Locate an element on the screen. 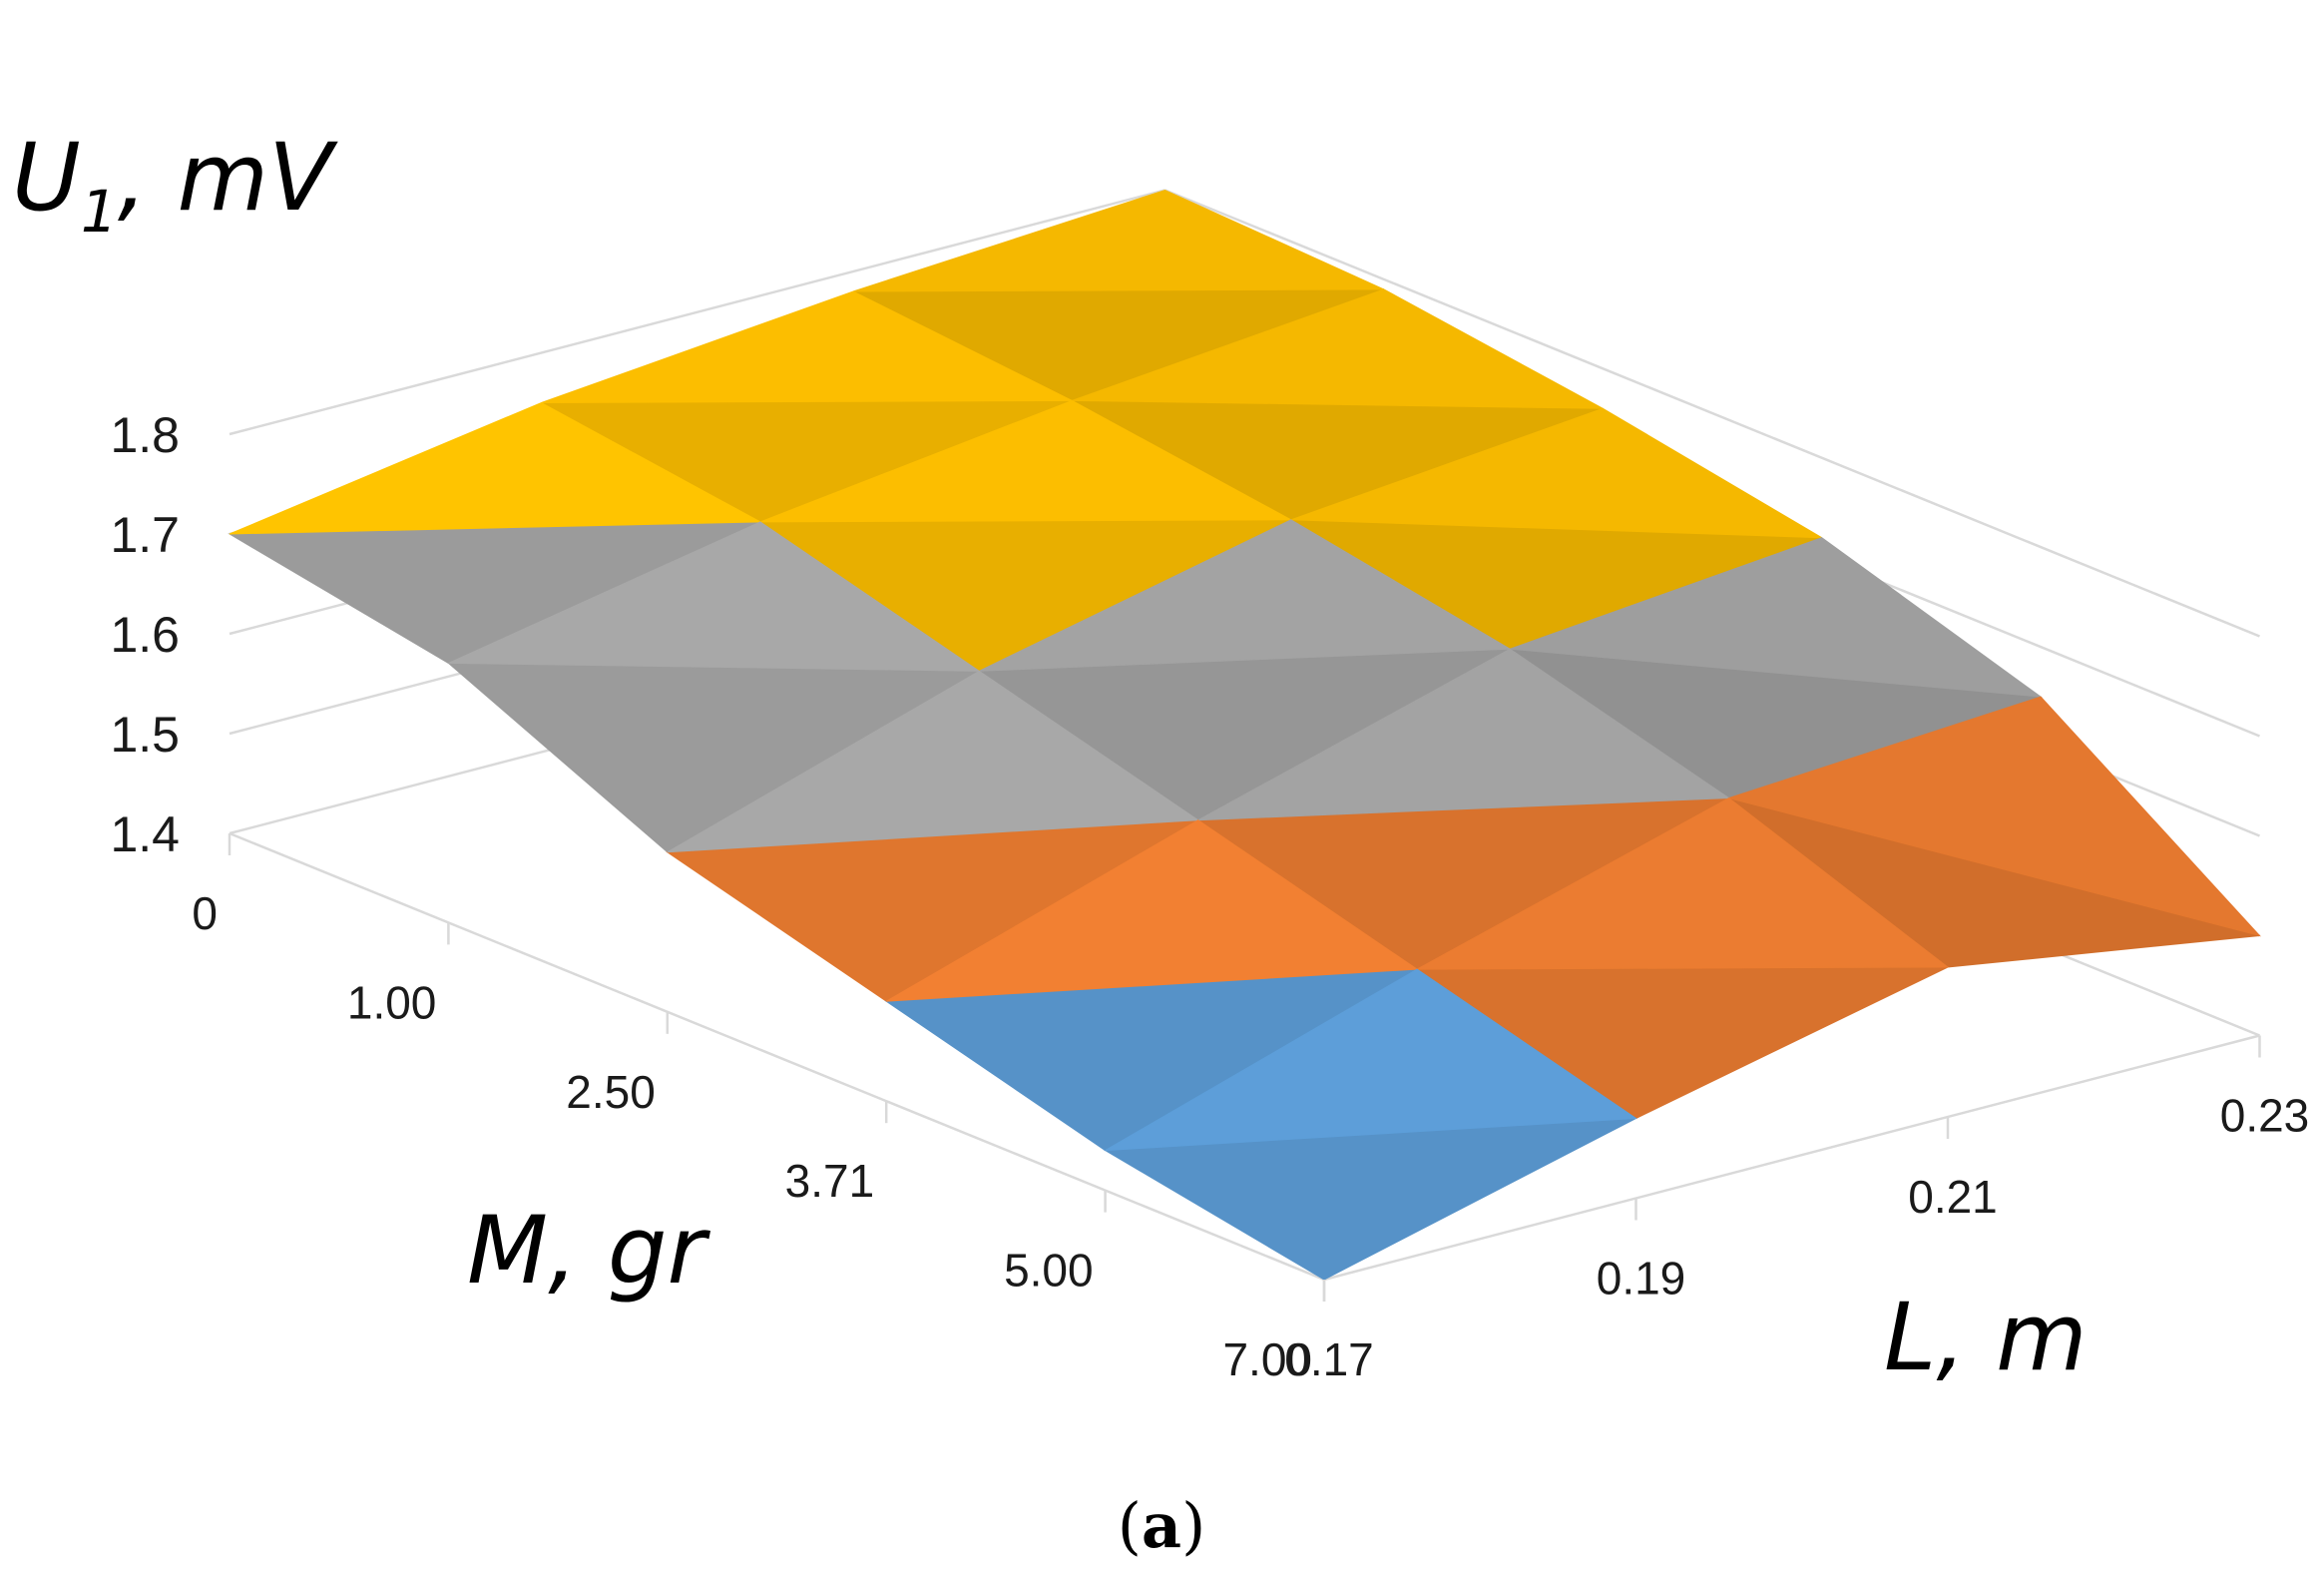  y-axis-title: L, m is located at coordinates (1986, 1338).